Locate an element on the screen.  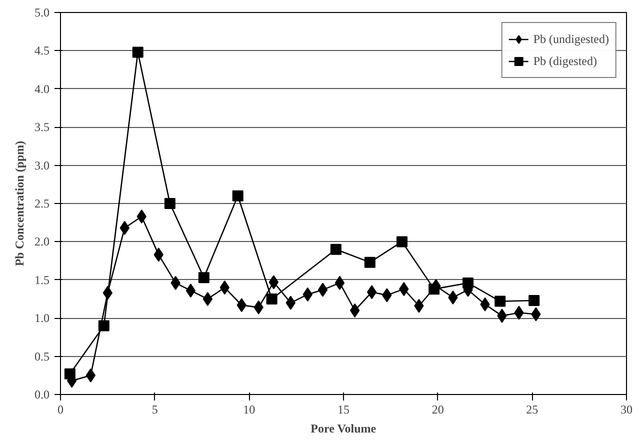
x-tick-label: 15 is located at coordinates (344, 409).